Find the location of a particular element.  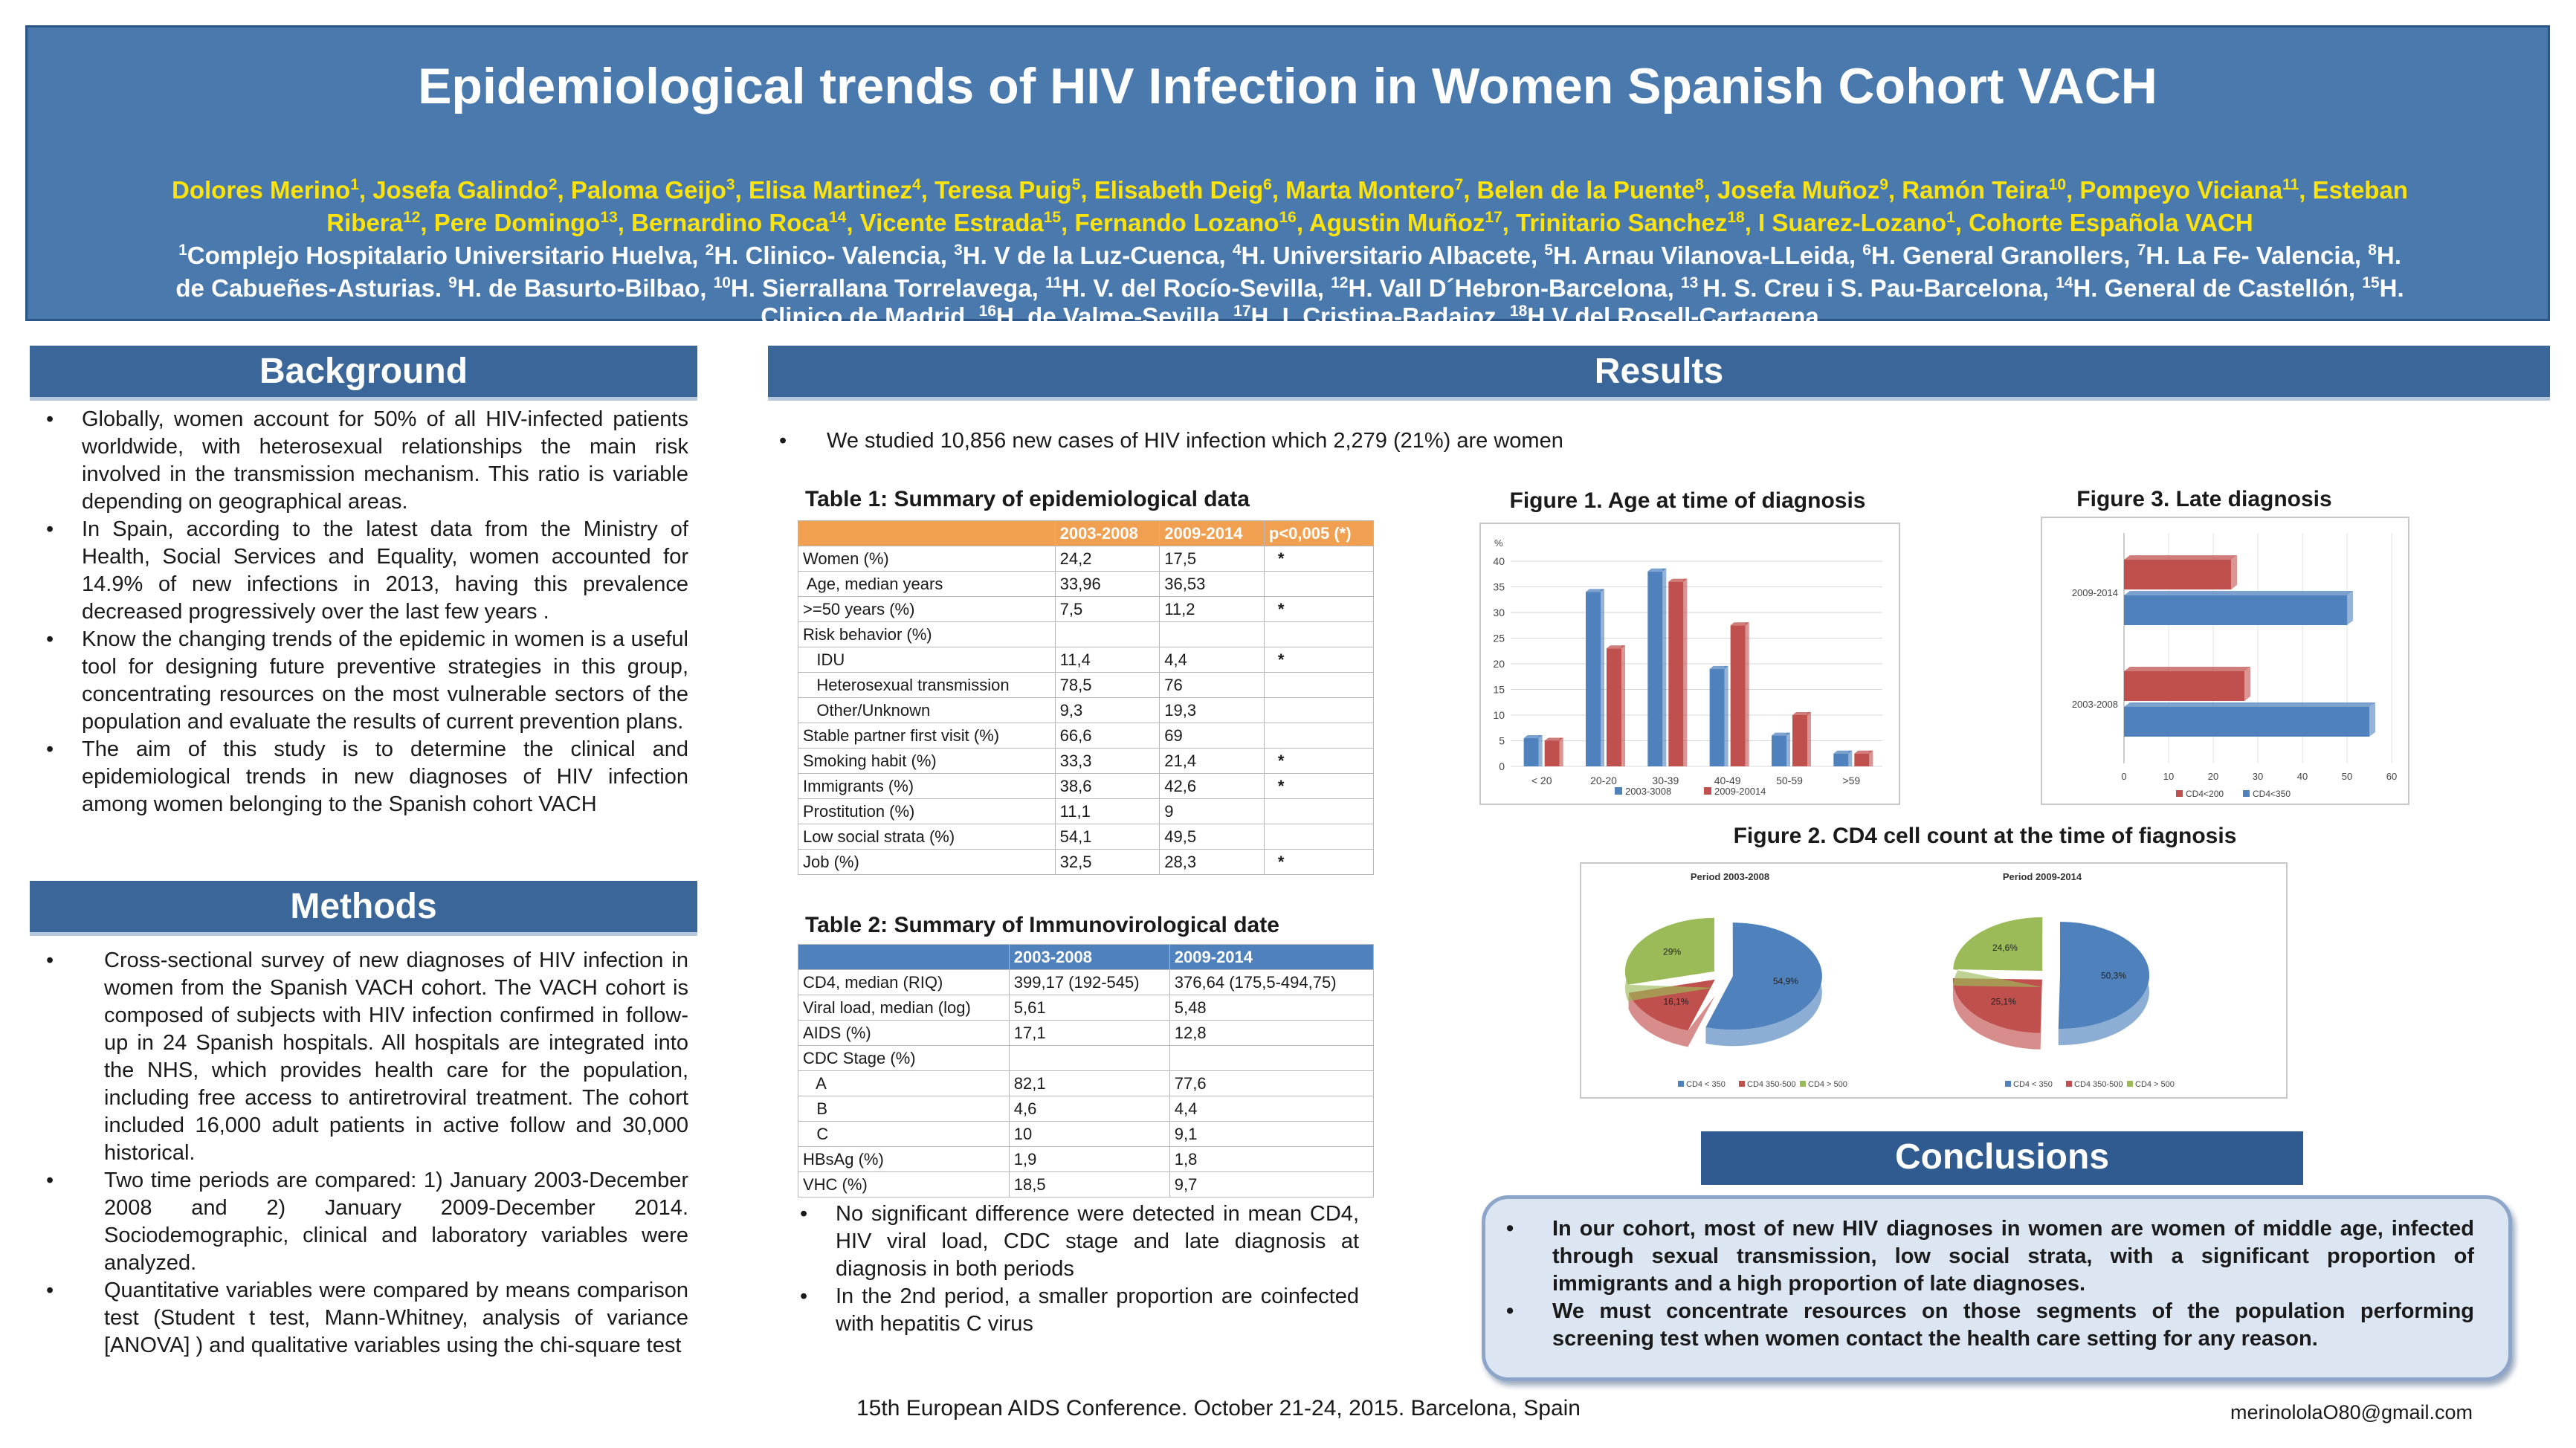

table-cell: B is located at coordinates (904, 1109).